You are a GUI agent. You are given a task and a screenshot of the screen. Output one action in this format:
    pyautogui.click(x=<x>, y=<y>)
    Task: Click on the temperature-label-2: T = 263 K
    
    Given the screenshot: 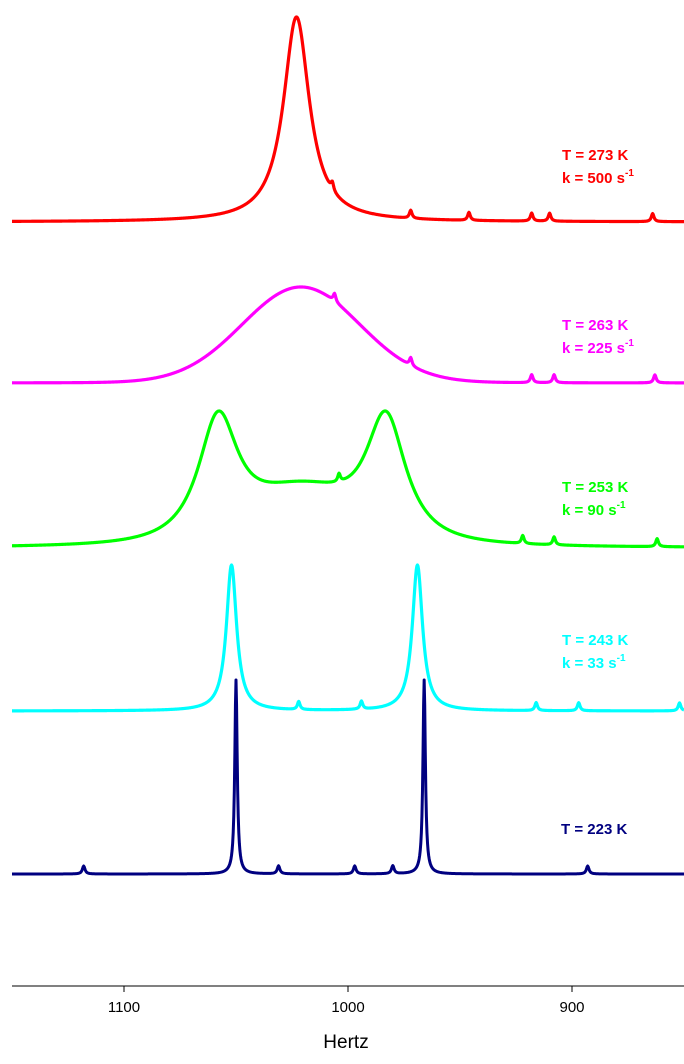 What is the action you would take?
    pyautogui.click(x=595, y=325)
    